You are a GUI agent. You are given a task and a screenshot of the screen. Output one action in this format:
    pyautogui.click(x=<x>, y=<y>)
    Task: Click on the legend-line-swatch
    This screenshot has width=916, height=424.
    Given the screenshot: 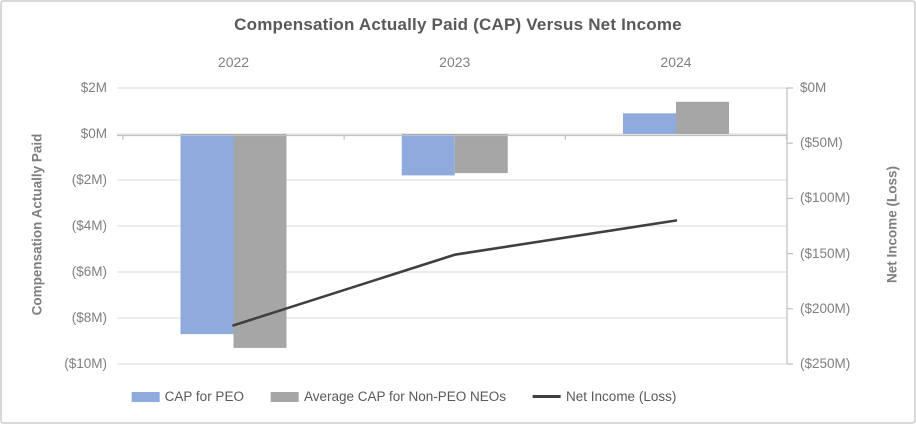 What is the action you would take?
    pyautogui.click(x=547, y=396)
    